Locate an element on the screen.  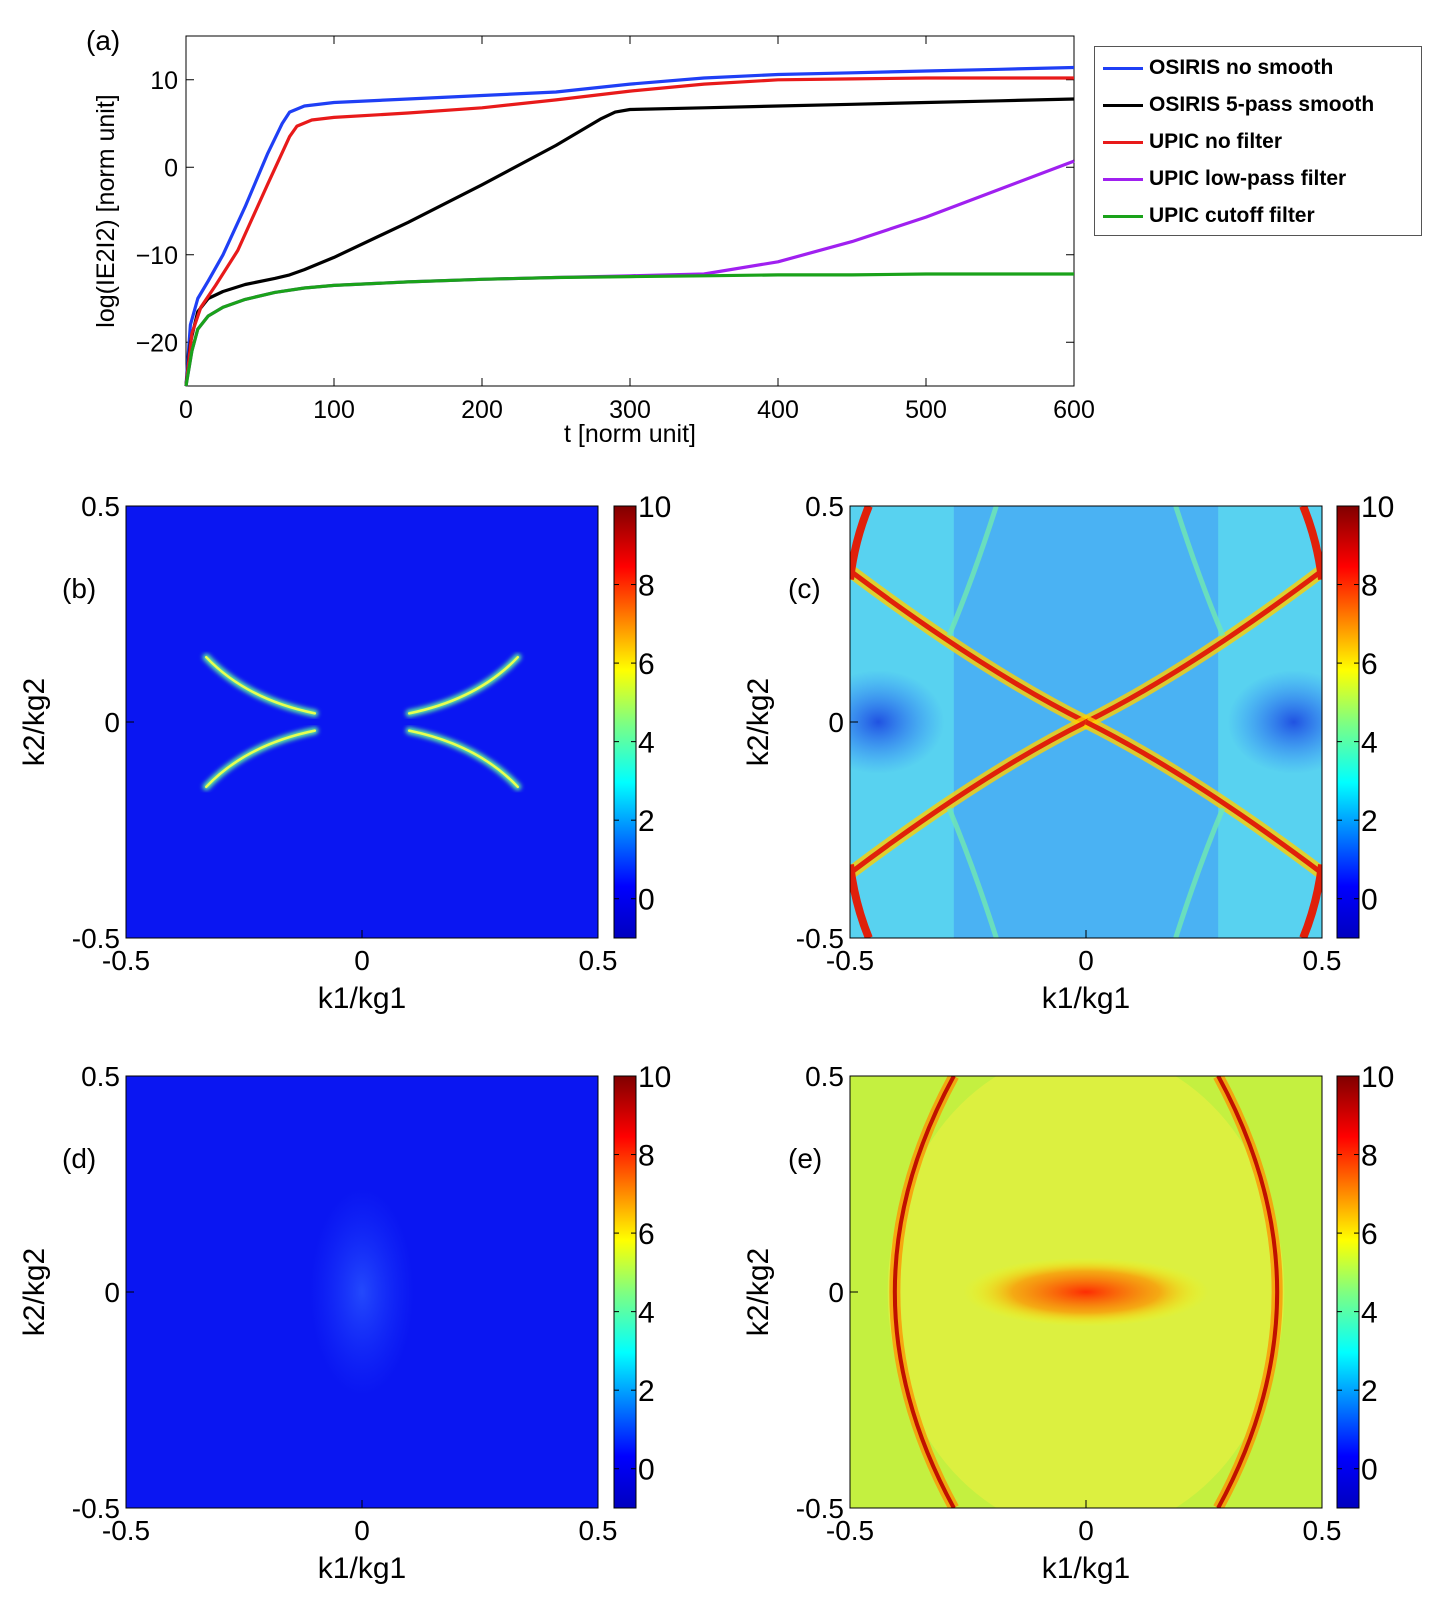
colorbar-tick-label-e: 8 is located at coordinates (1369, 1156).